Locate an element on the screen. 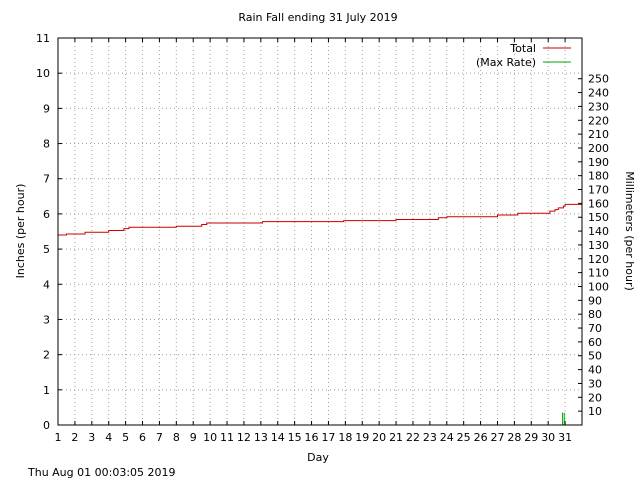  x-tick-label: 27 is located at coordinates (497, 437).